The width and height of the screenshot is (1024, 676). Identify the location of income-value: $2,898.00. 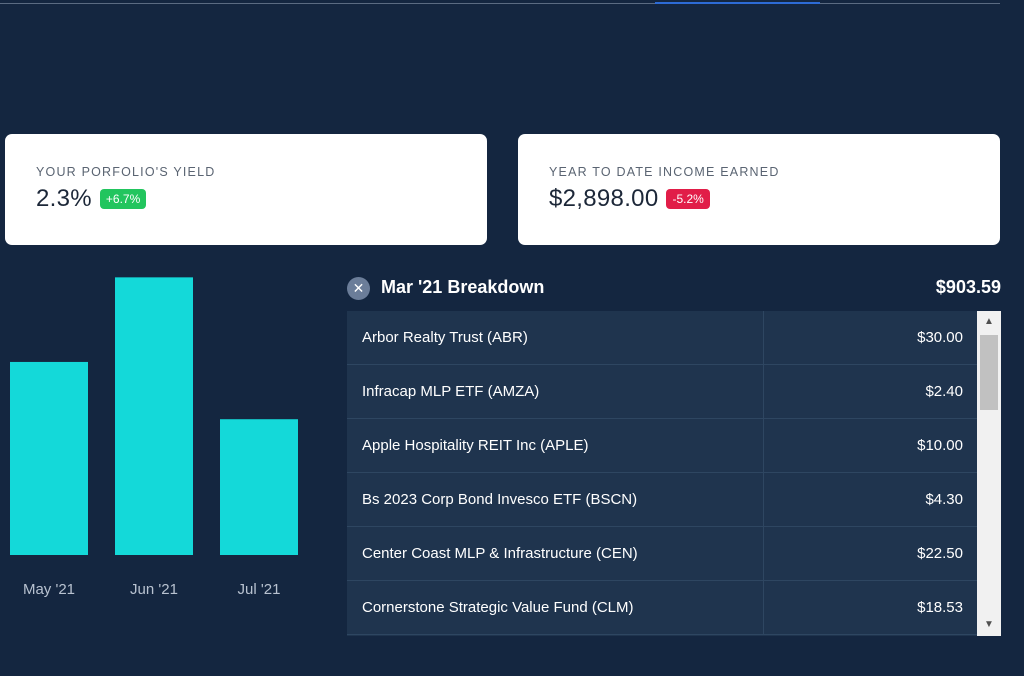
(604, 198).